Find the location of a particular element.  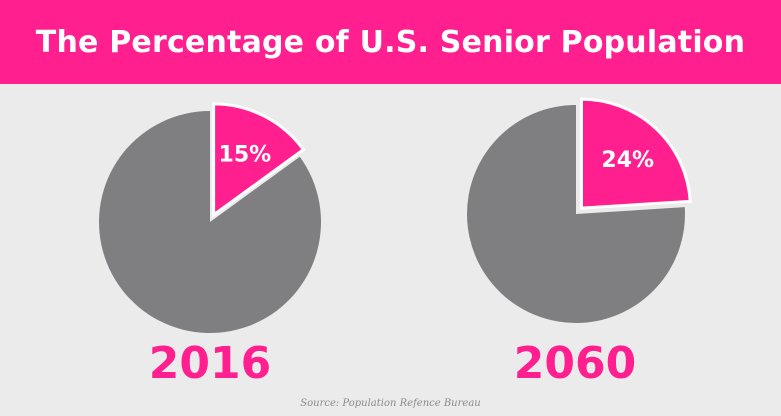

chart-title: The Percentage of U.S. Senior Population is located at coordinates (390, 42).